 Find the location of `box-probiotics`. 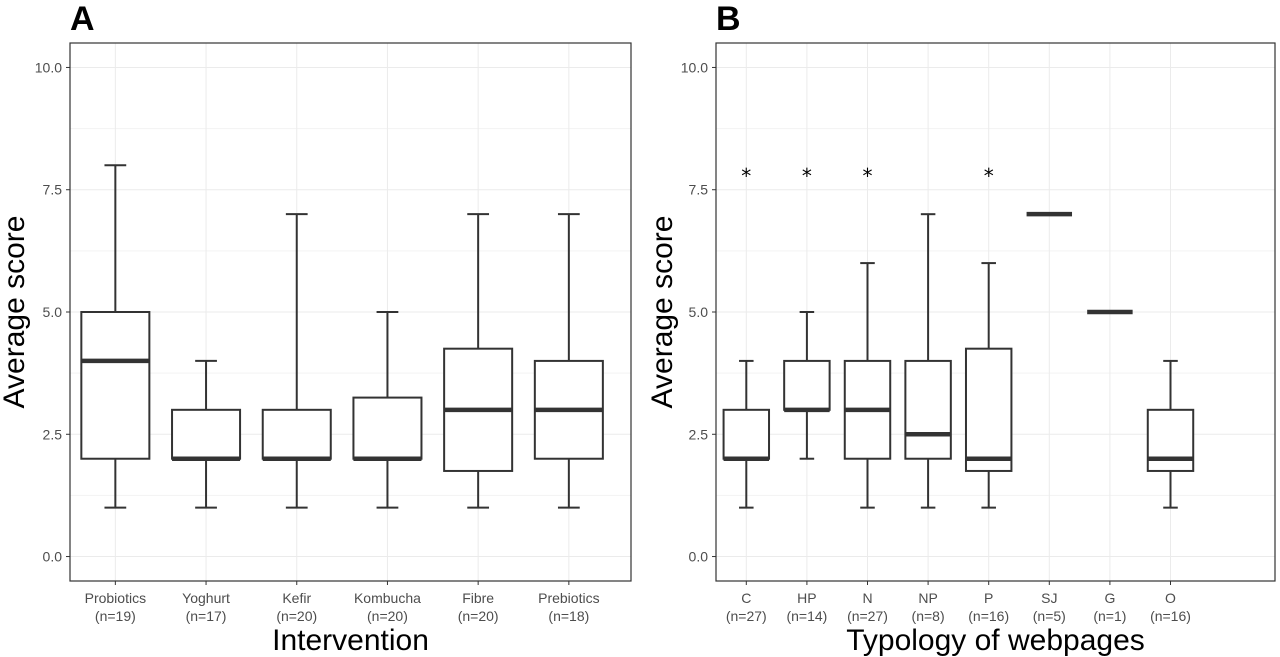

box-probiotics is located at coordinates (115, 336).